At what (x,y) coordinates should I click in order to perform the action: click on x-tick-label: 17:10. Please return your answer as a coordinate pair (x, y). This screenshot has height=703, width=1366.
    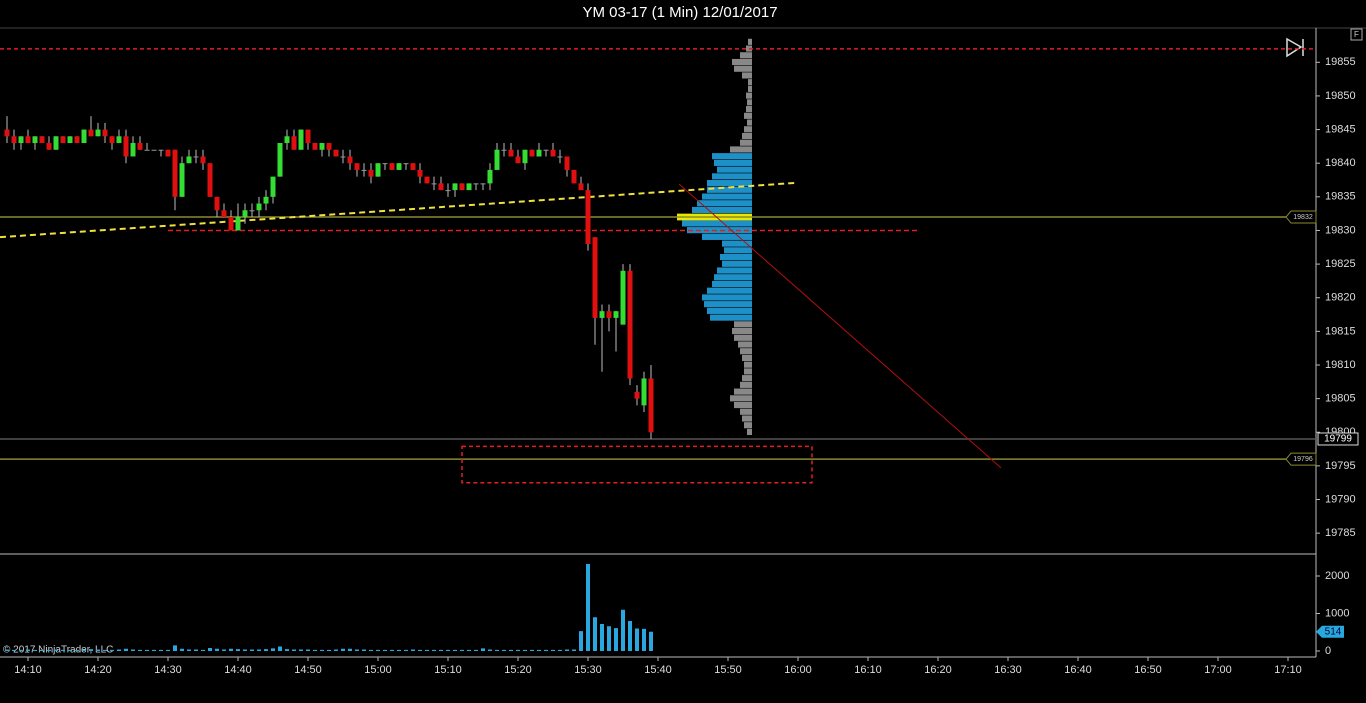
    Looking at the image, I should click on (1288, 670).